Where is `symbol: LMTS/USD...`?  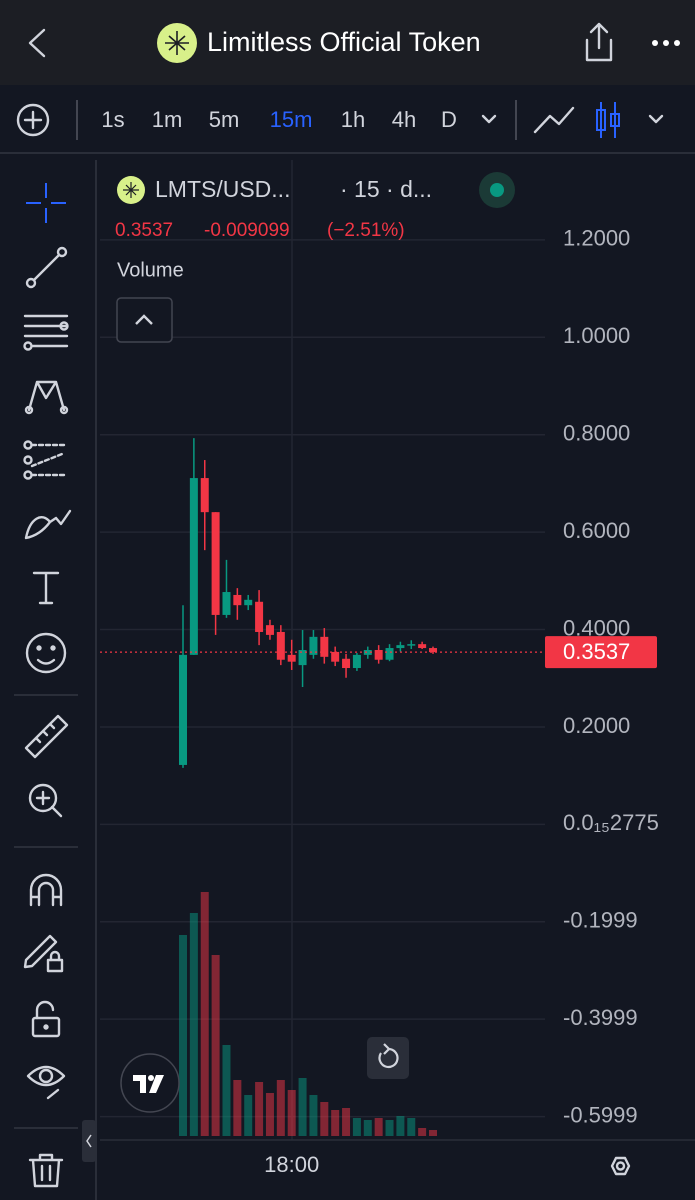
symbol: LMTS/USD... is located at coordinates (222, 189).